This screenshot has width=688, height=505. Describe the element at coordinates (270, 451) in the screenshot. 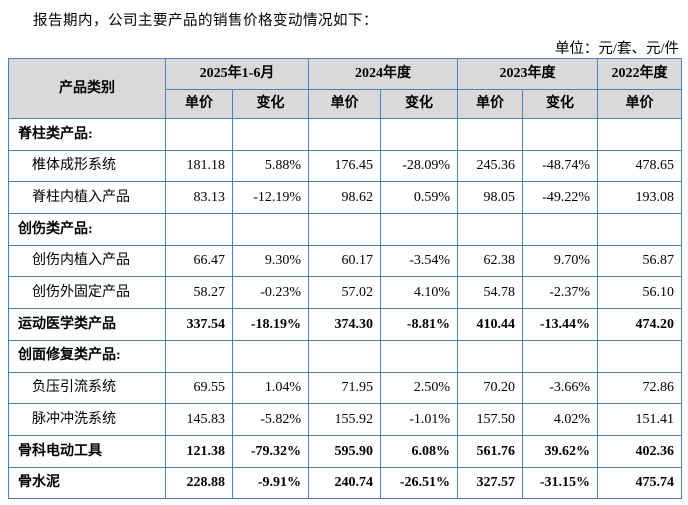

I see `cell-value: -79.32%` at that location.